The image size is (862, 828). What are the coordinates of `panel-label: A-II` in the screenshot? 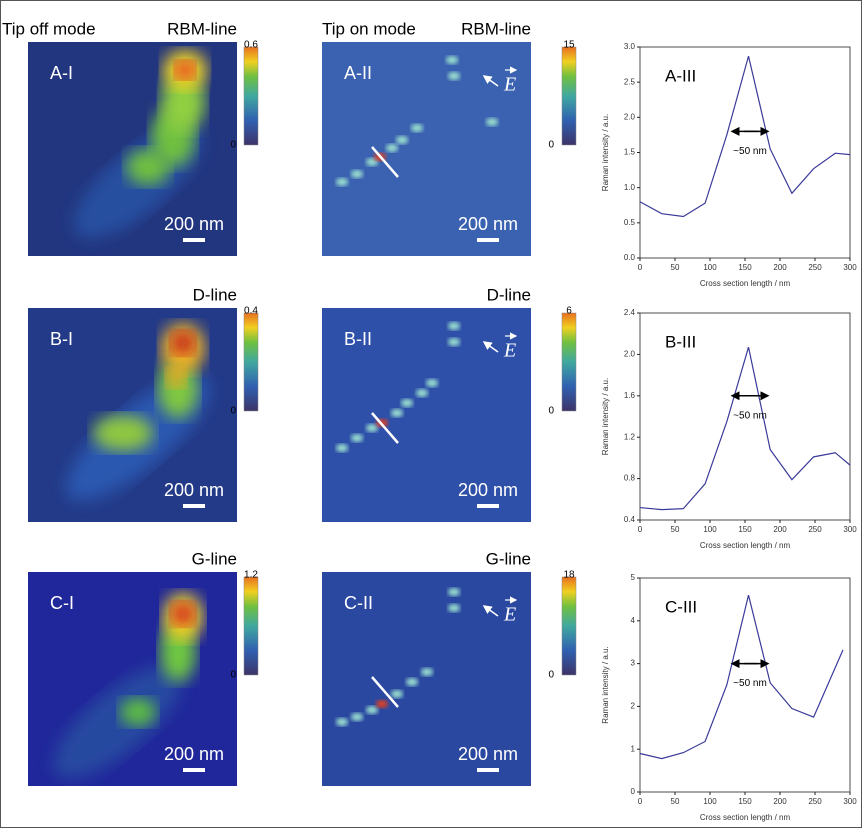 It's located at (358, 73).